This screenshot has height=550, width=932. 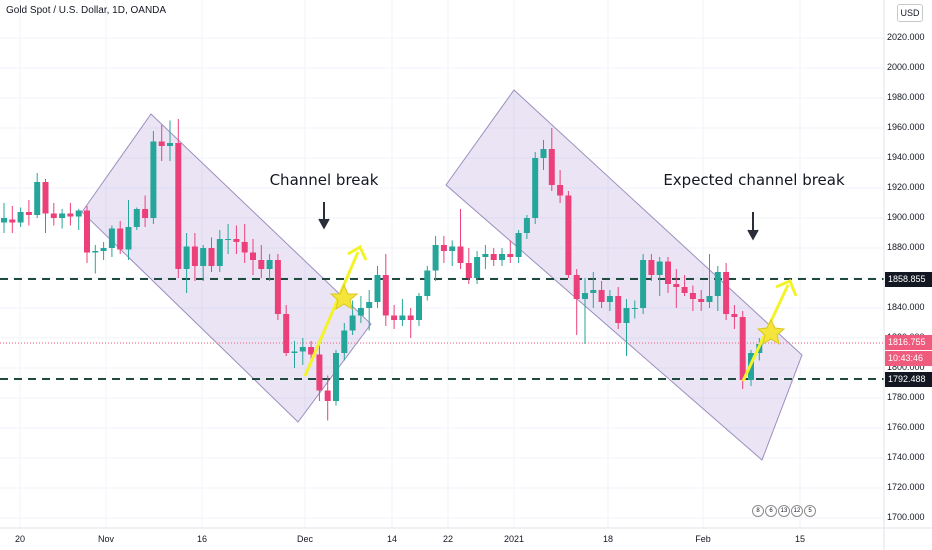 I want to click on y-tick-label: 1700.000, so click(x=906, y=517).